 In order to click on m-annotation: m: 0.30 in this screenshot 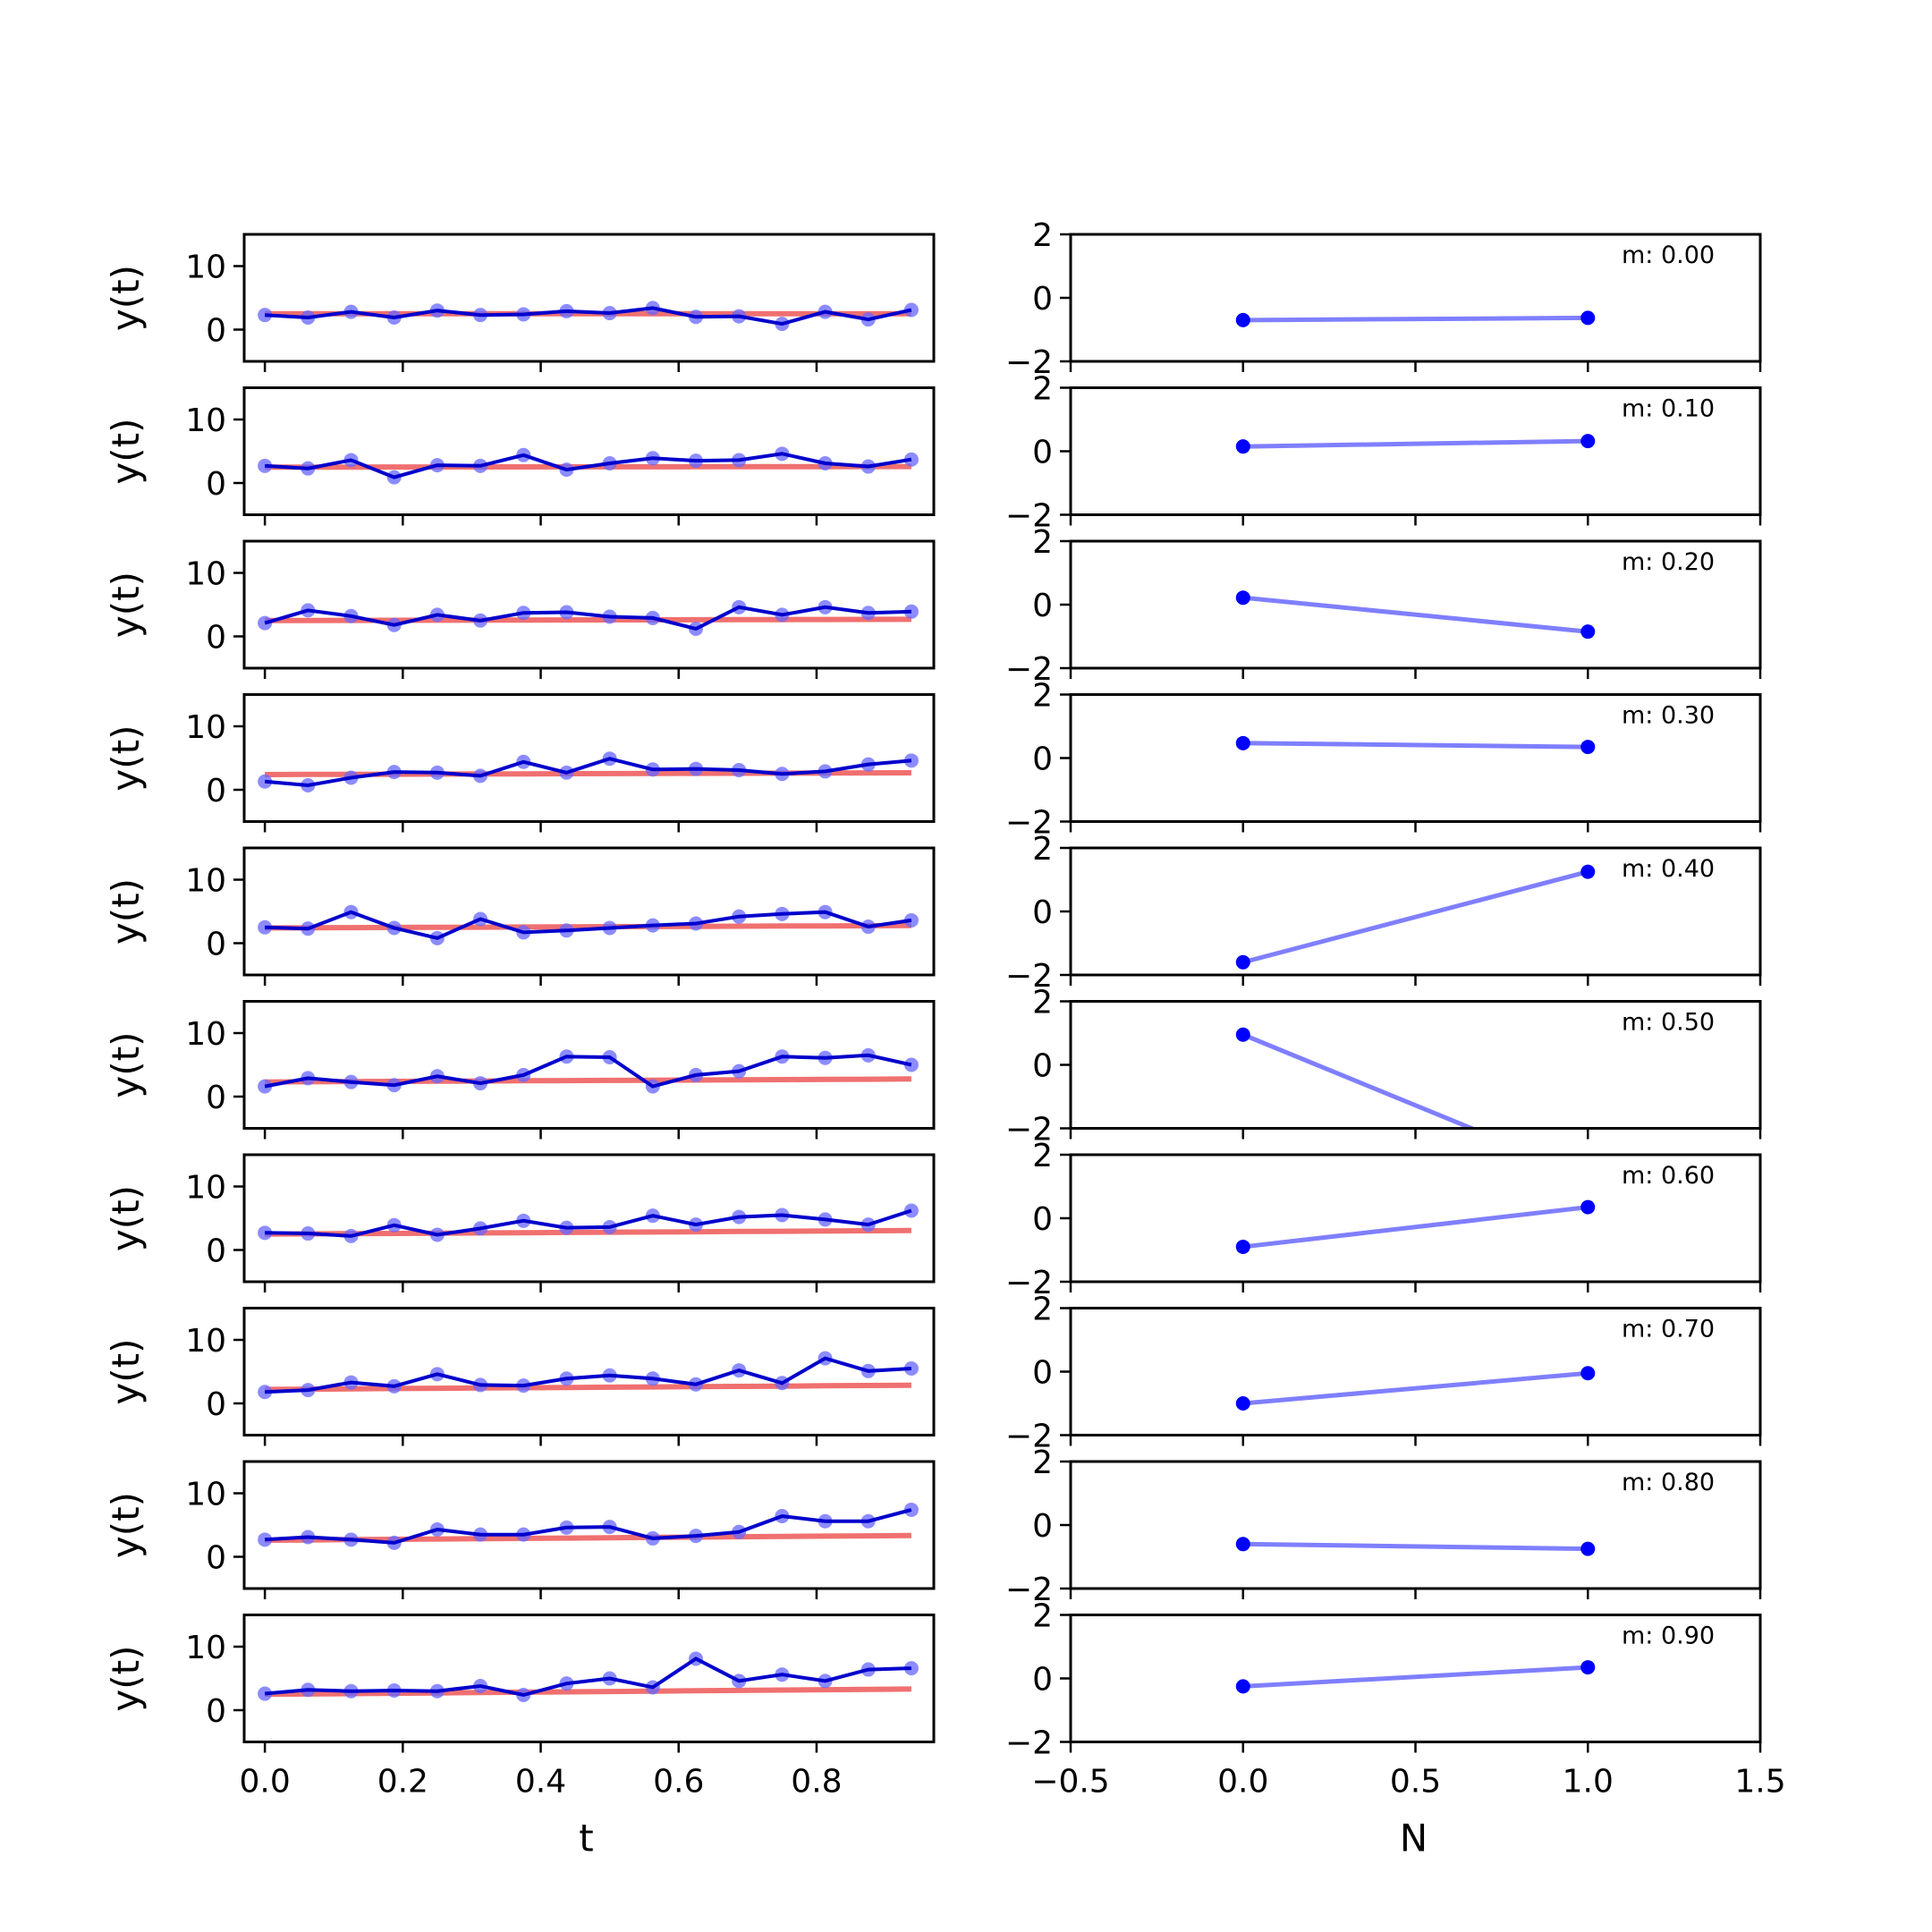, I will do `click(1668, 716)`.